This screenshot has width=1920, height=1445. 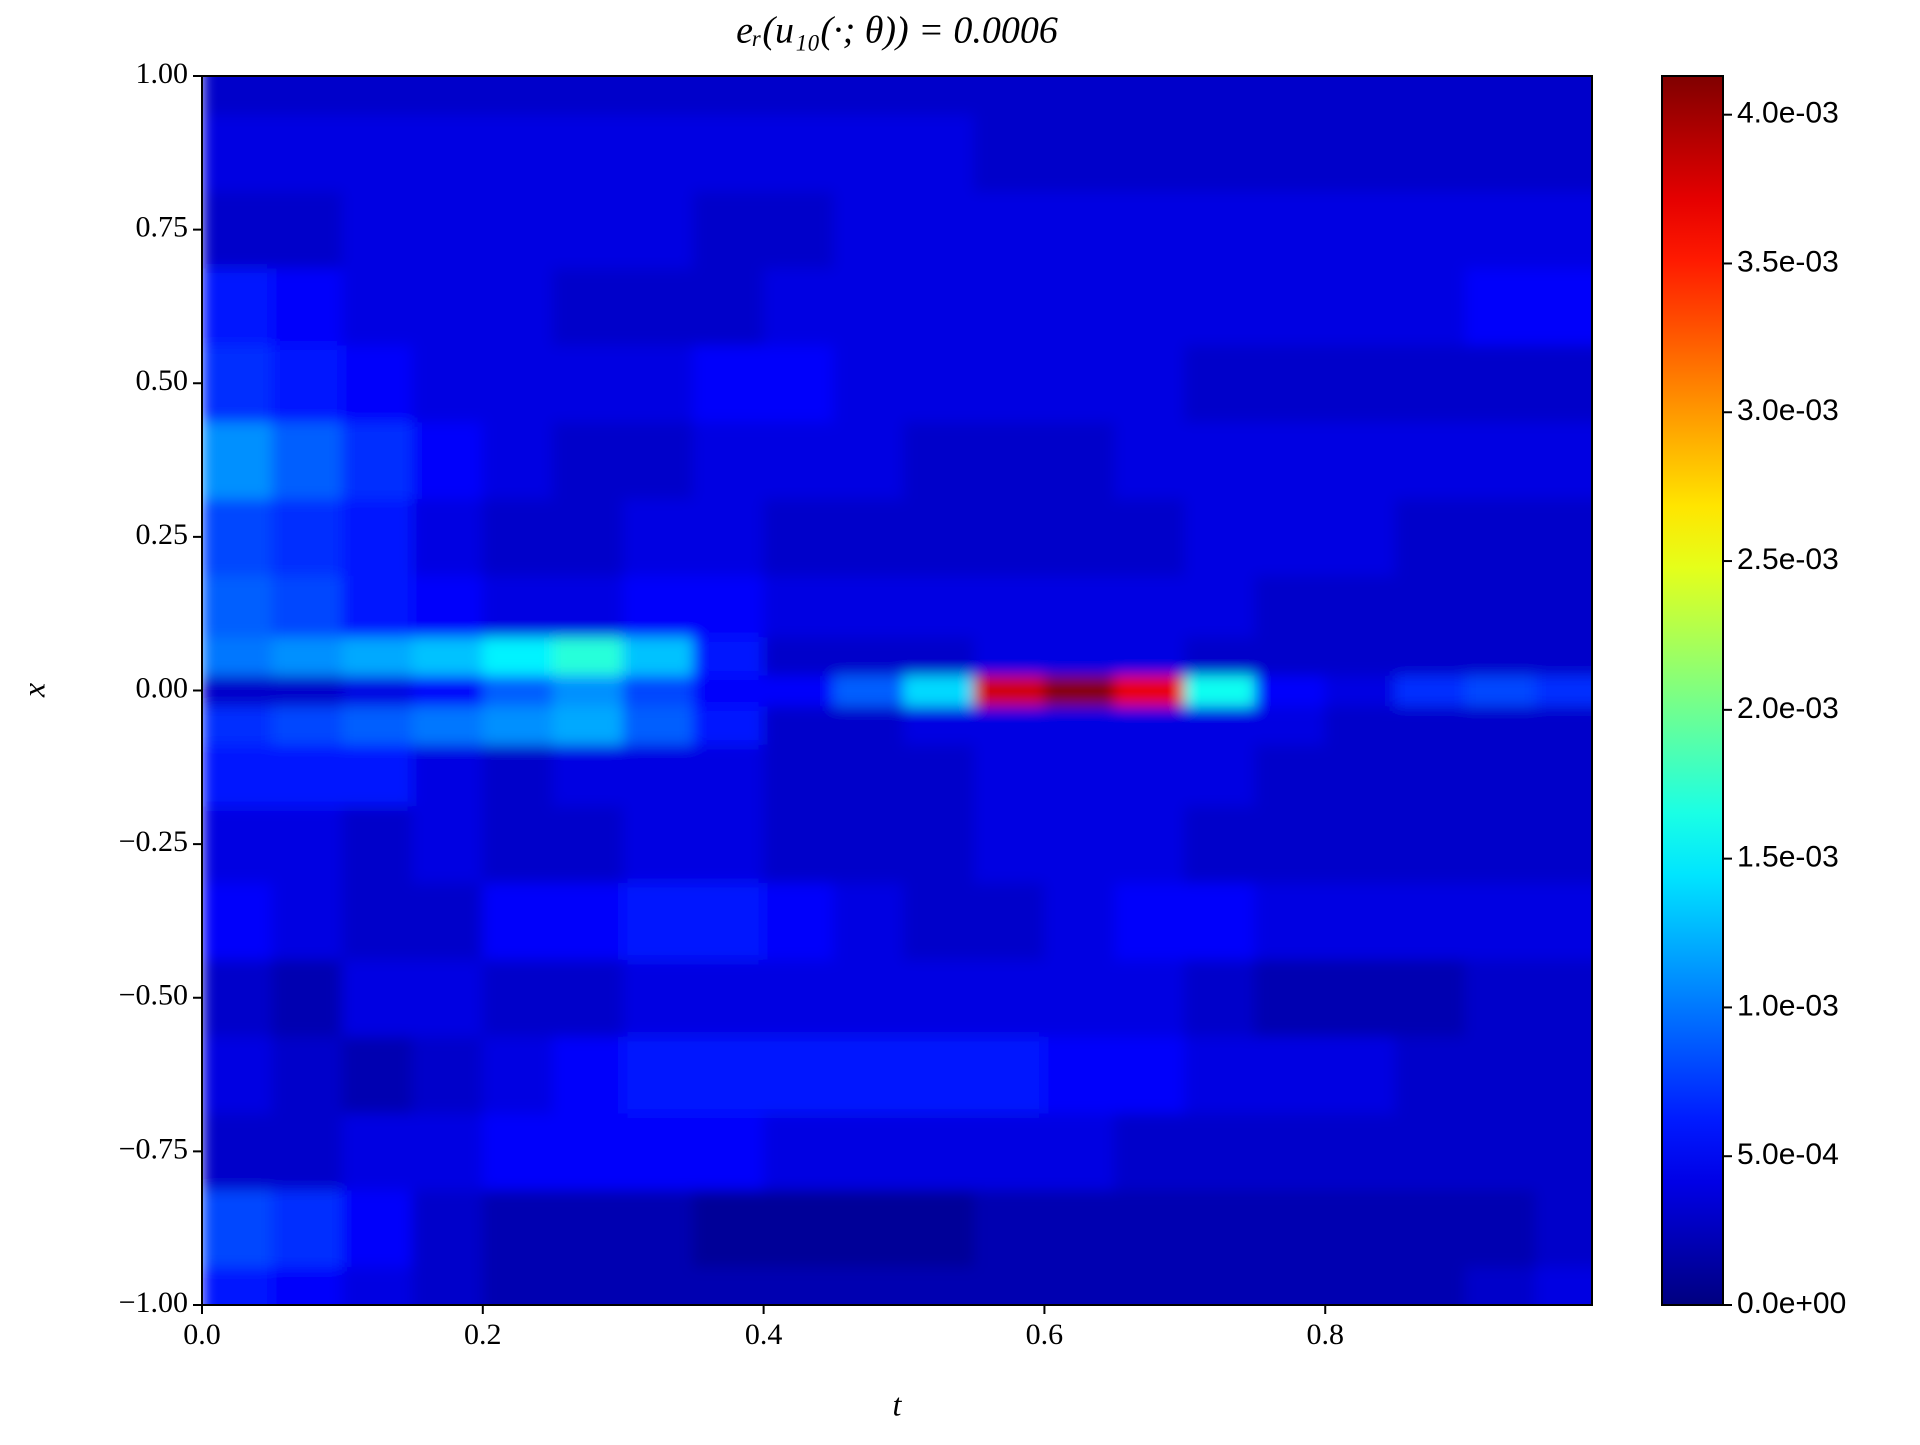 What do you see at coordinates (1788, 113) in the screenshot?
I see `colorbar-tick-label: 4.0e-03` at bounding box center [1788, 113].